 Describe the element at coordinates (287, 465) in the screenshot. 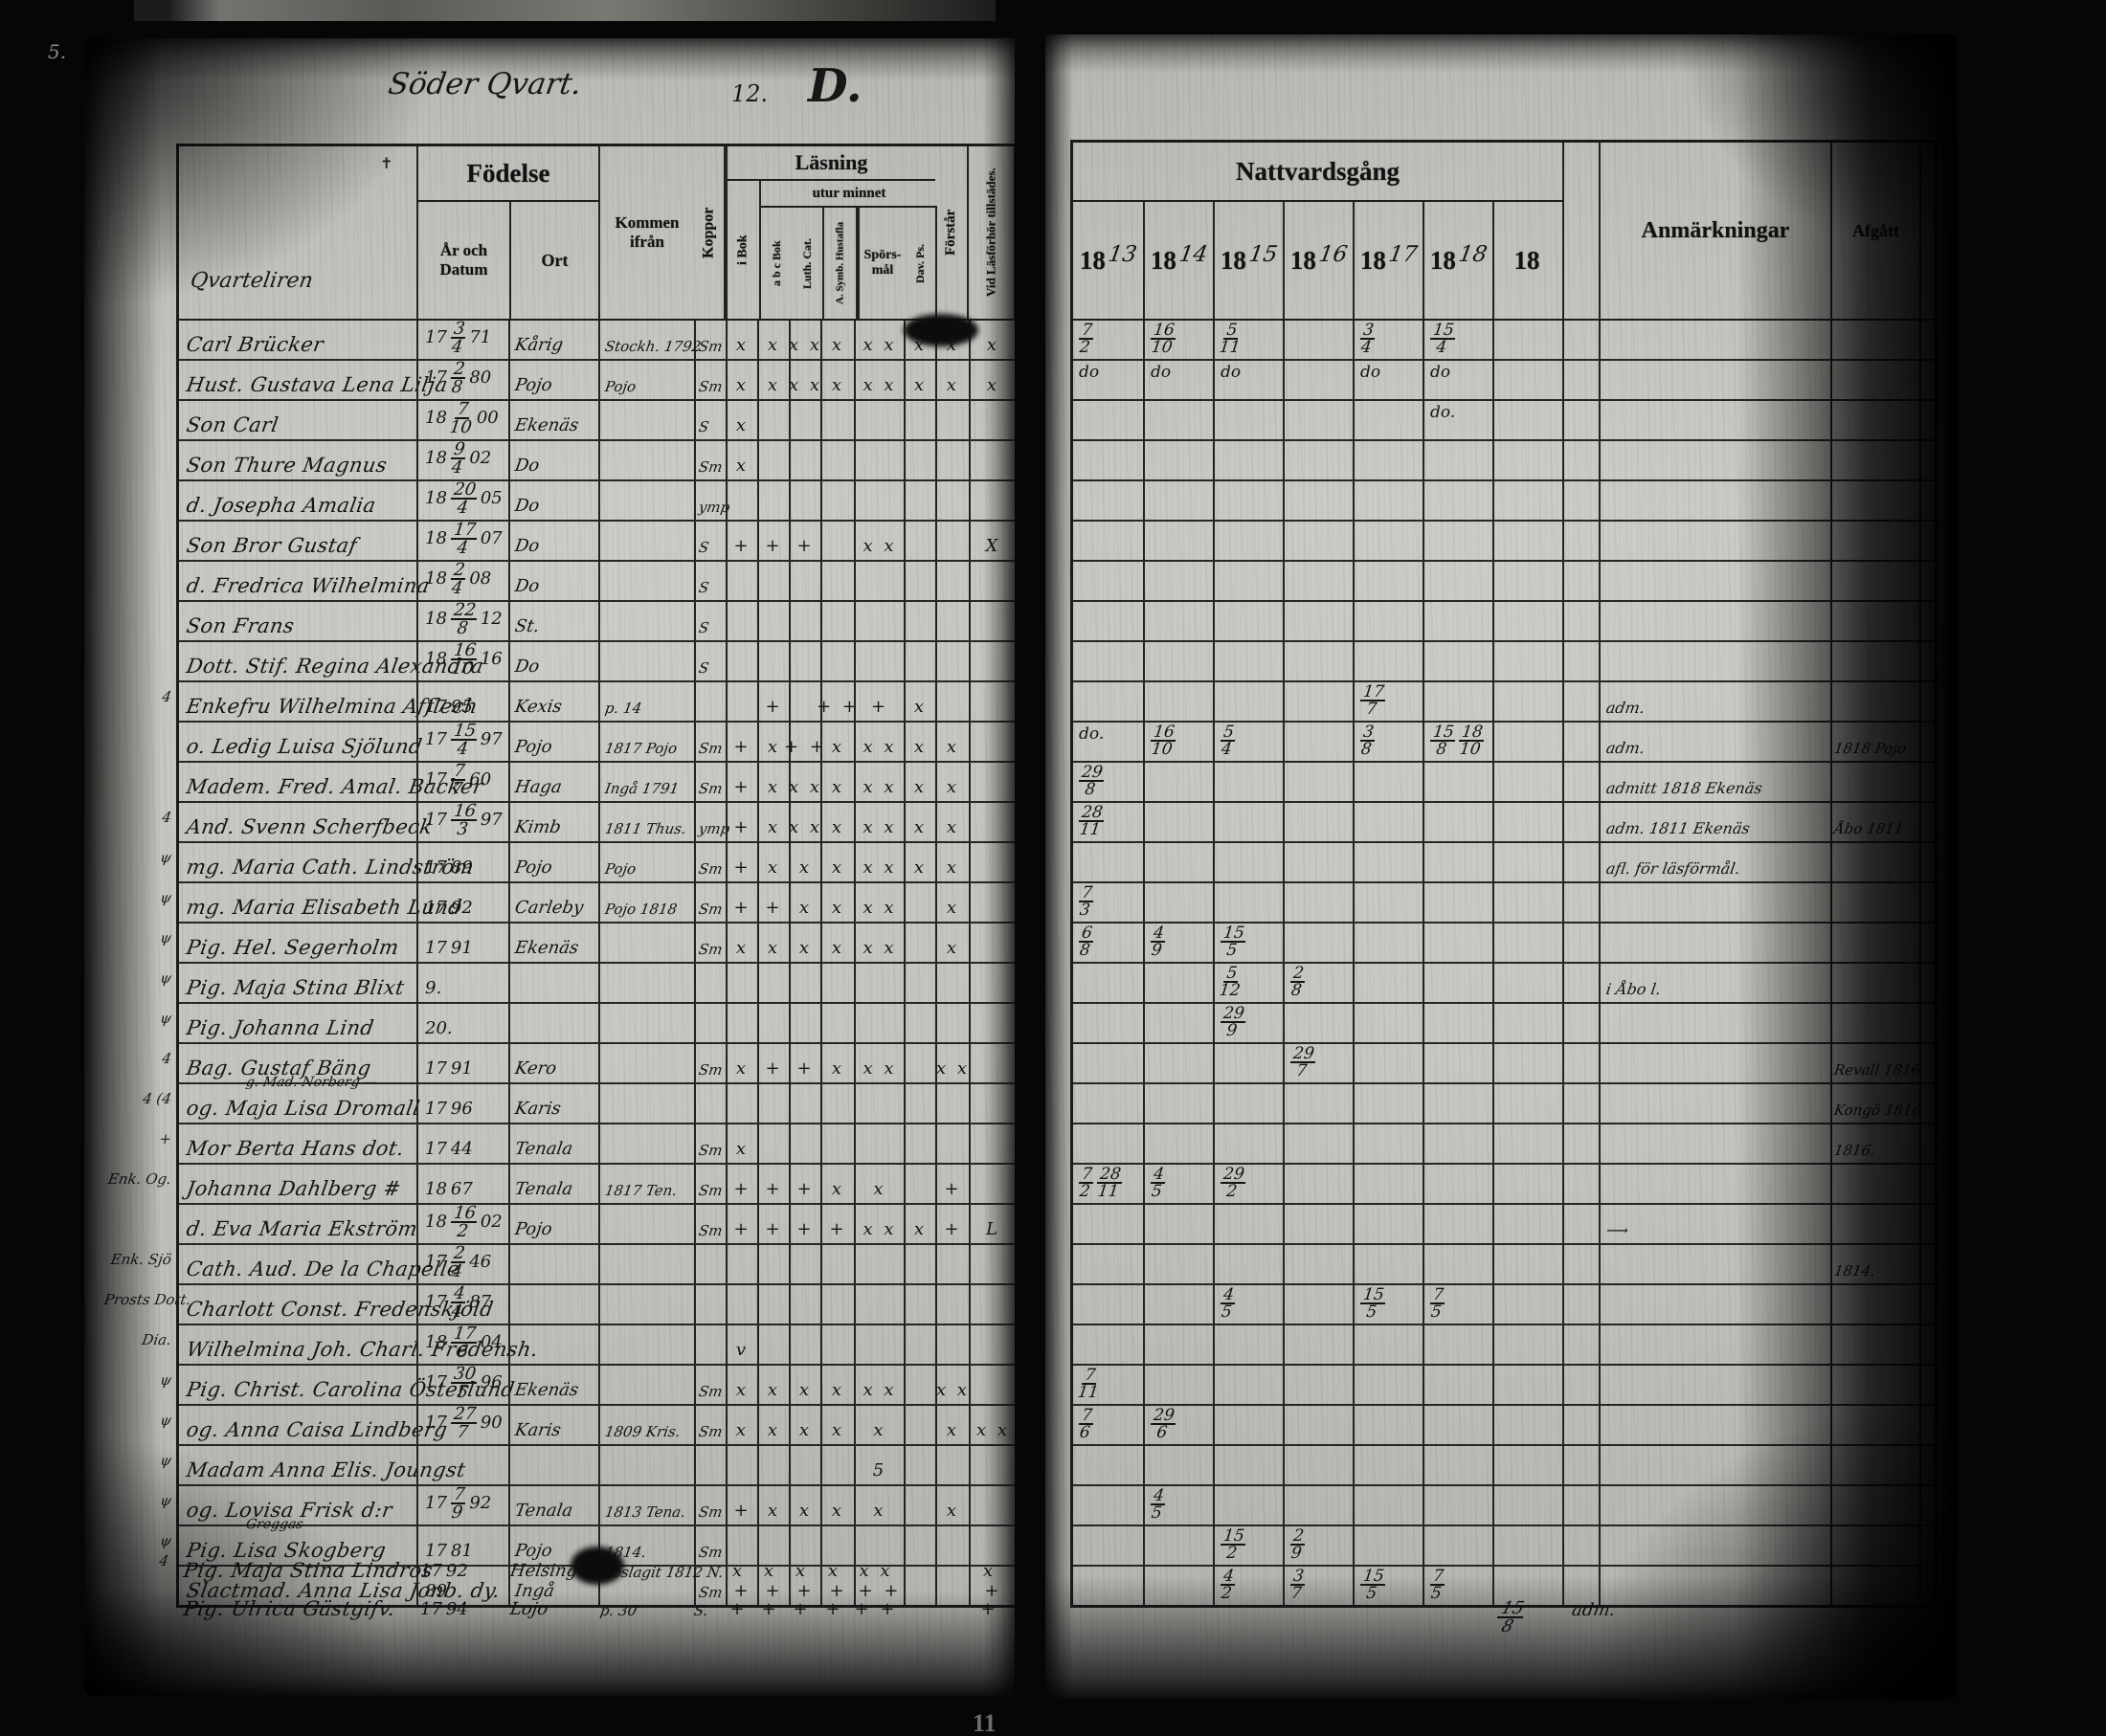

I see `person-name: Son Thure Magnus` at that location.